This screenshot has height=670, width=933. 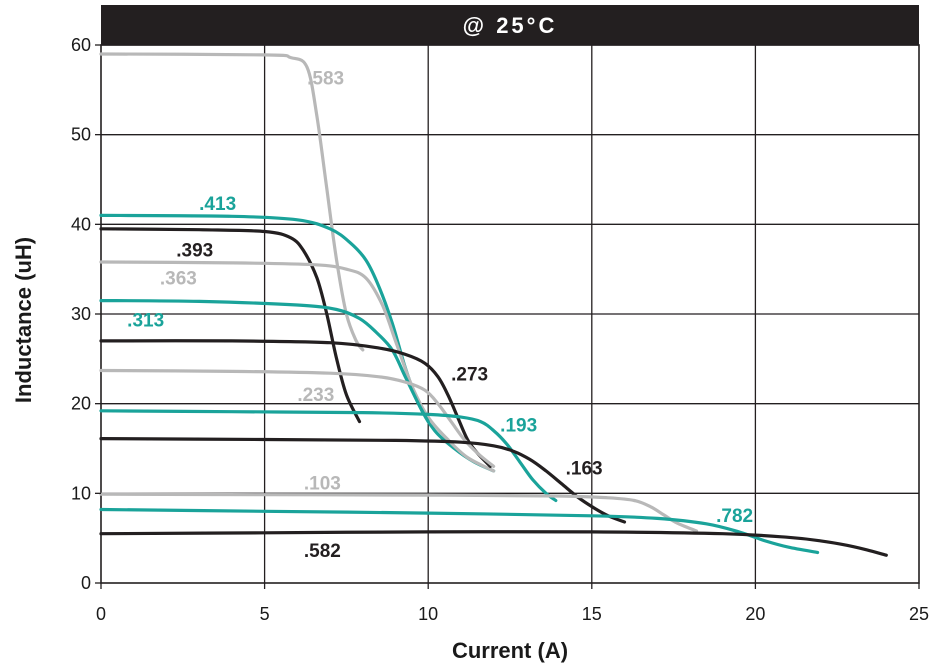 What do you see at coordinates (23, 320) in the screenshot?
I see `y-axis-title: Inductance (uH)` at bounding box center [23, 320].